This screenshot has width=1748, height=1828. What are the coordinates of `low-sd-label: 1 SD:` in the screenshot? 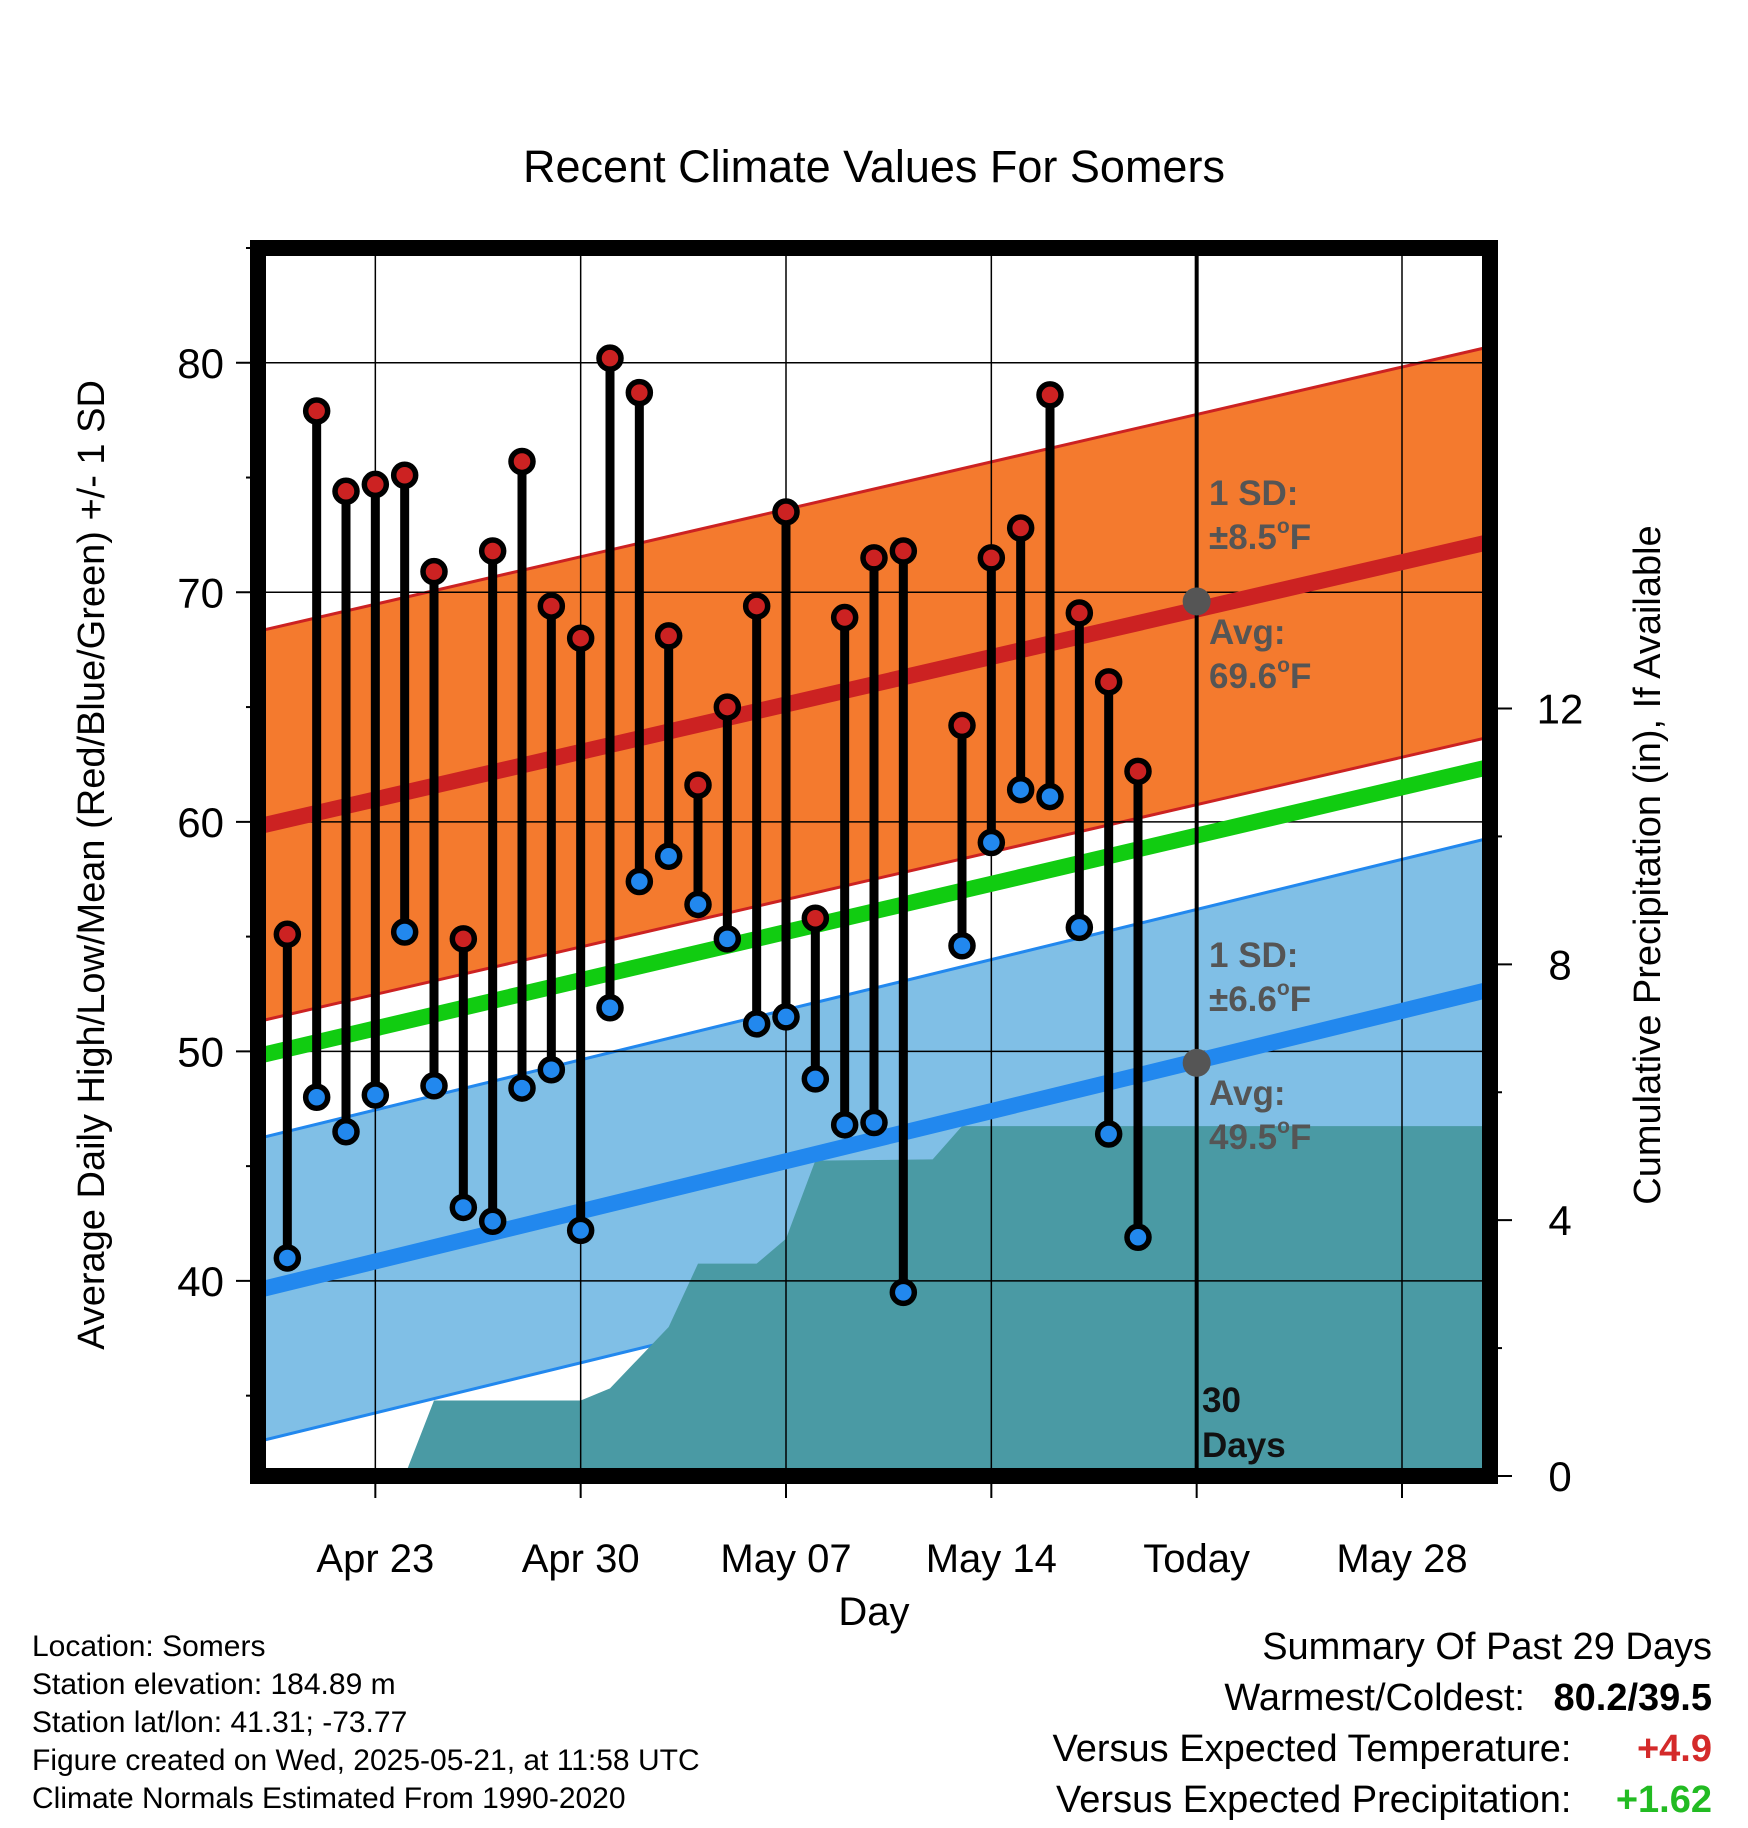 It's located at (1253, 955).